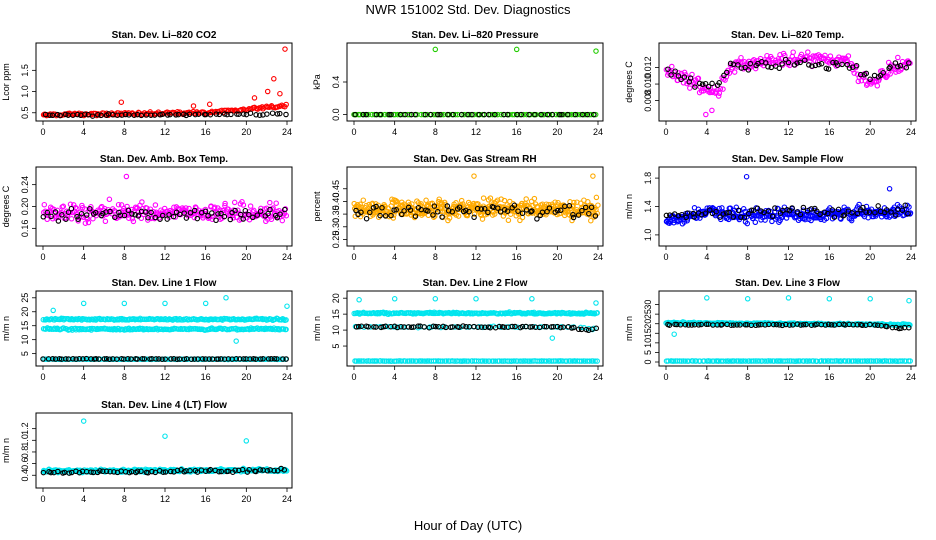 The image size is (936, 540). I want to click on y-tick-label: 20, so click(25, 312).